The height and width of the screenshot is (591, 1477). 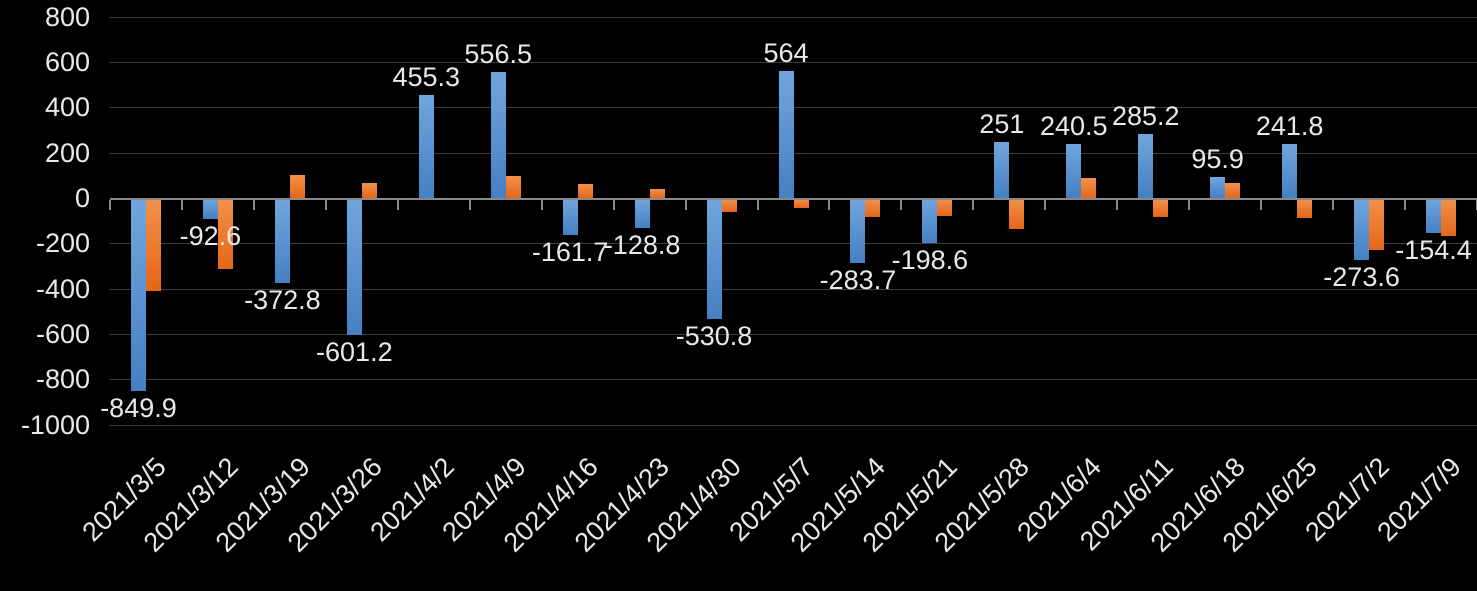 I want to click on data-label: 556.5, so click(x=498, y=54).